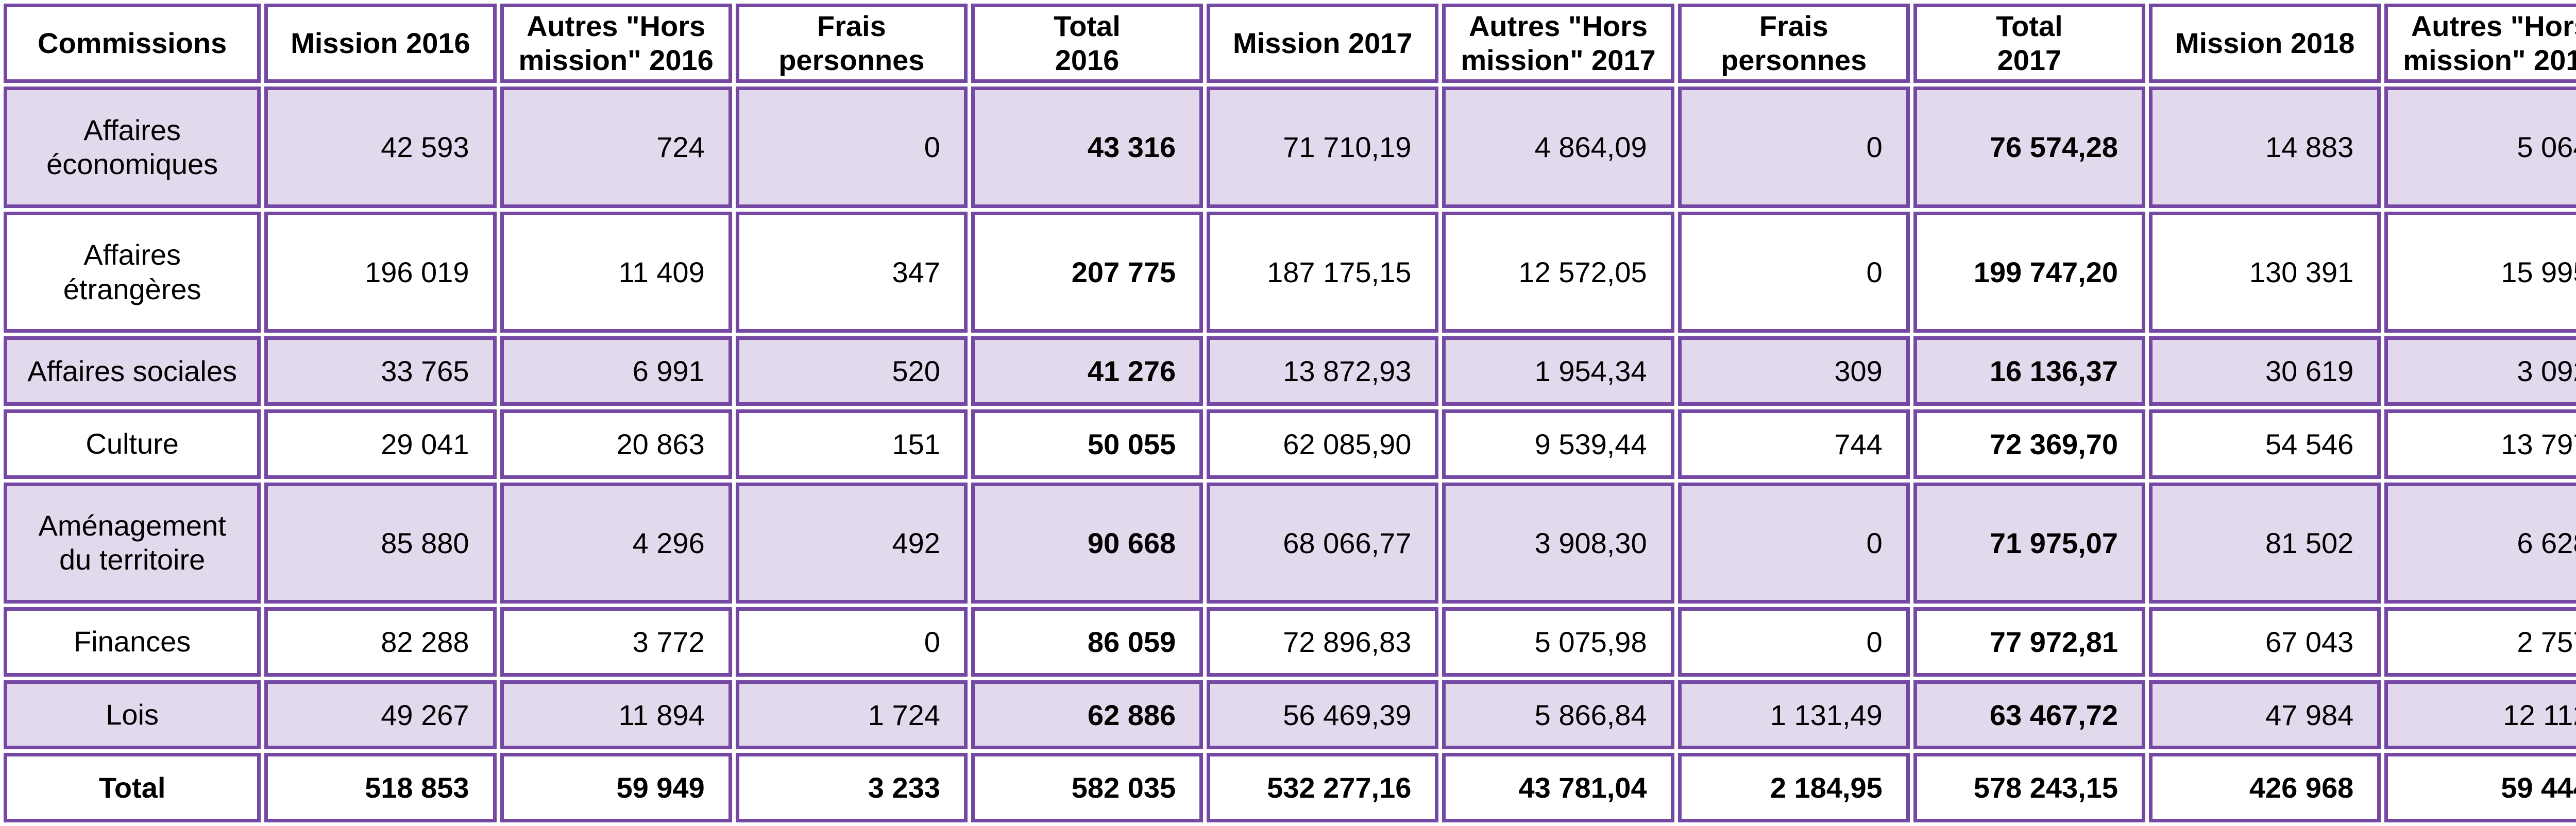 This screenshot has height=826, width=2576. I want to click on value-cell: 77 972,81, so click(2029, 642).